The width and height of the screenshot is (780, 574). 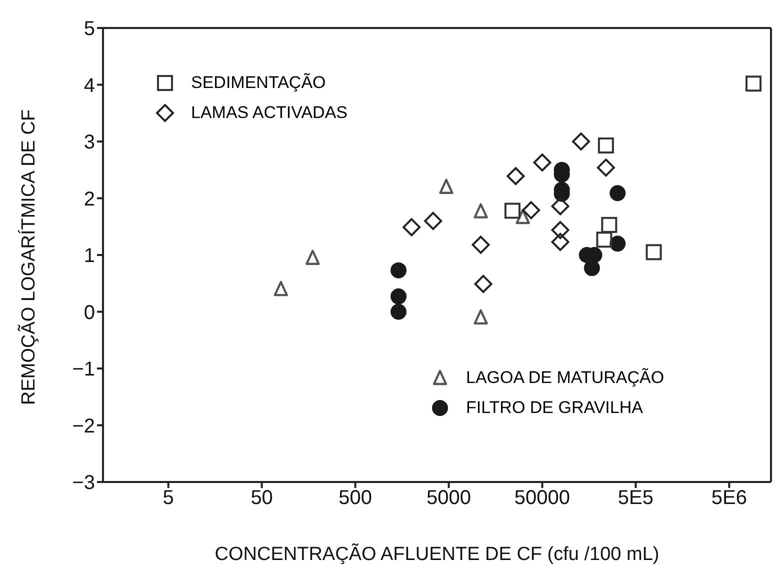 I want to click on x-axis-title: CONCENTRAÇÃO AFLUENTE DE CF (cfu /100 mL), so click(x=437, y=554).